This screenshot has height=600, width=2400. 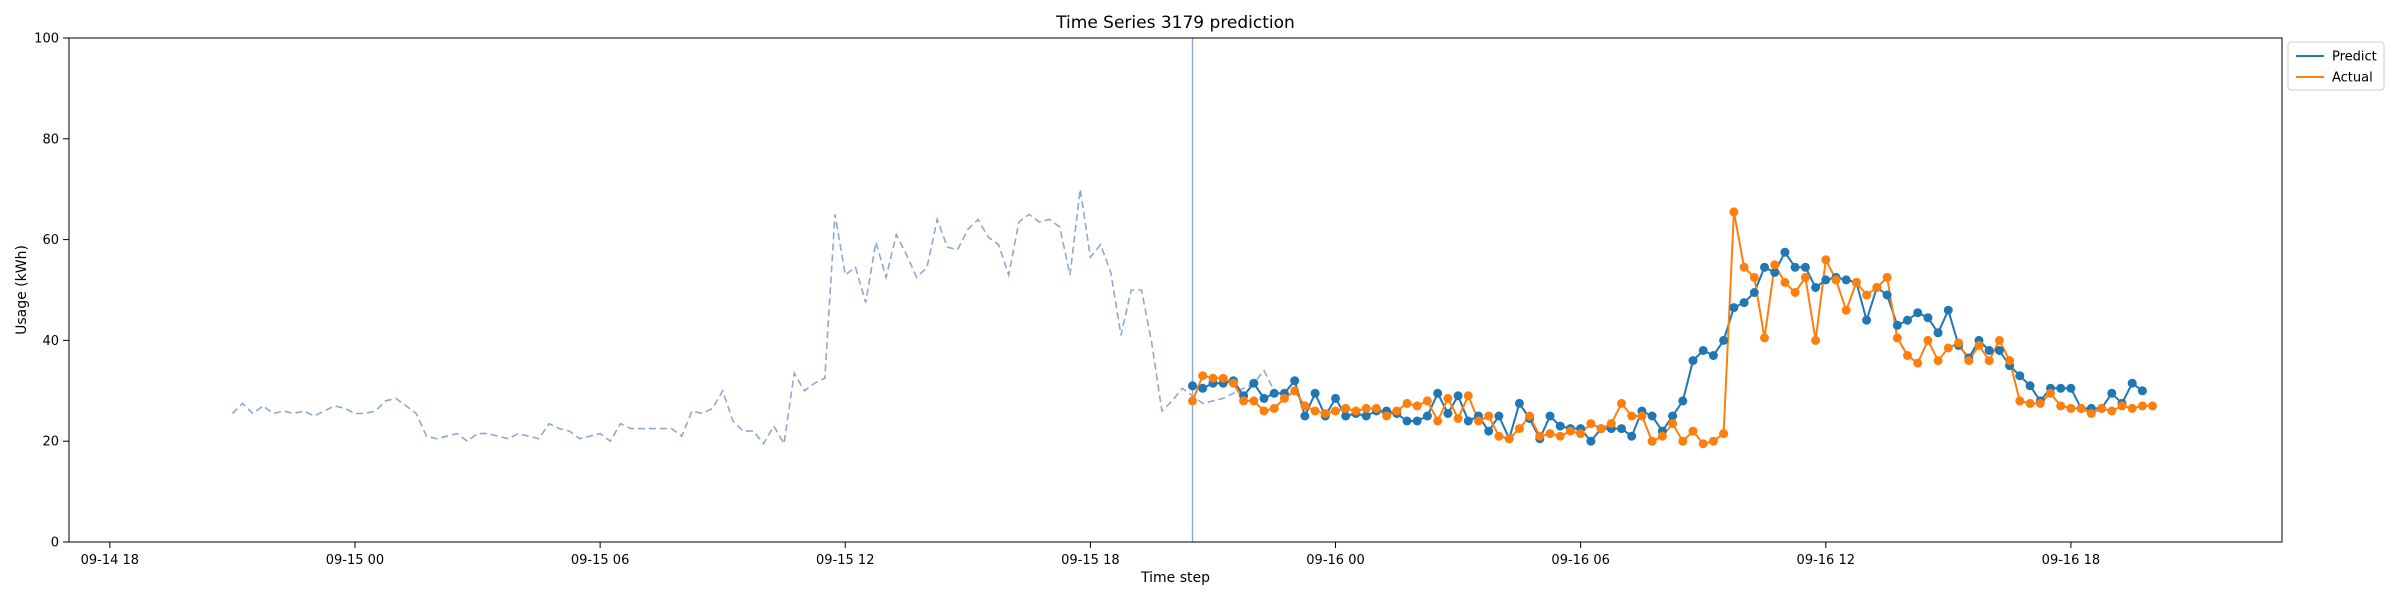 I want to click on x-tick-label: 09-16 06, so click(x=1580, y=560).